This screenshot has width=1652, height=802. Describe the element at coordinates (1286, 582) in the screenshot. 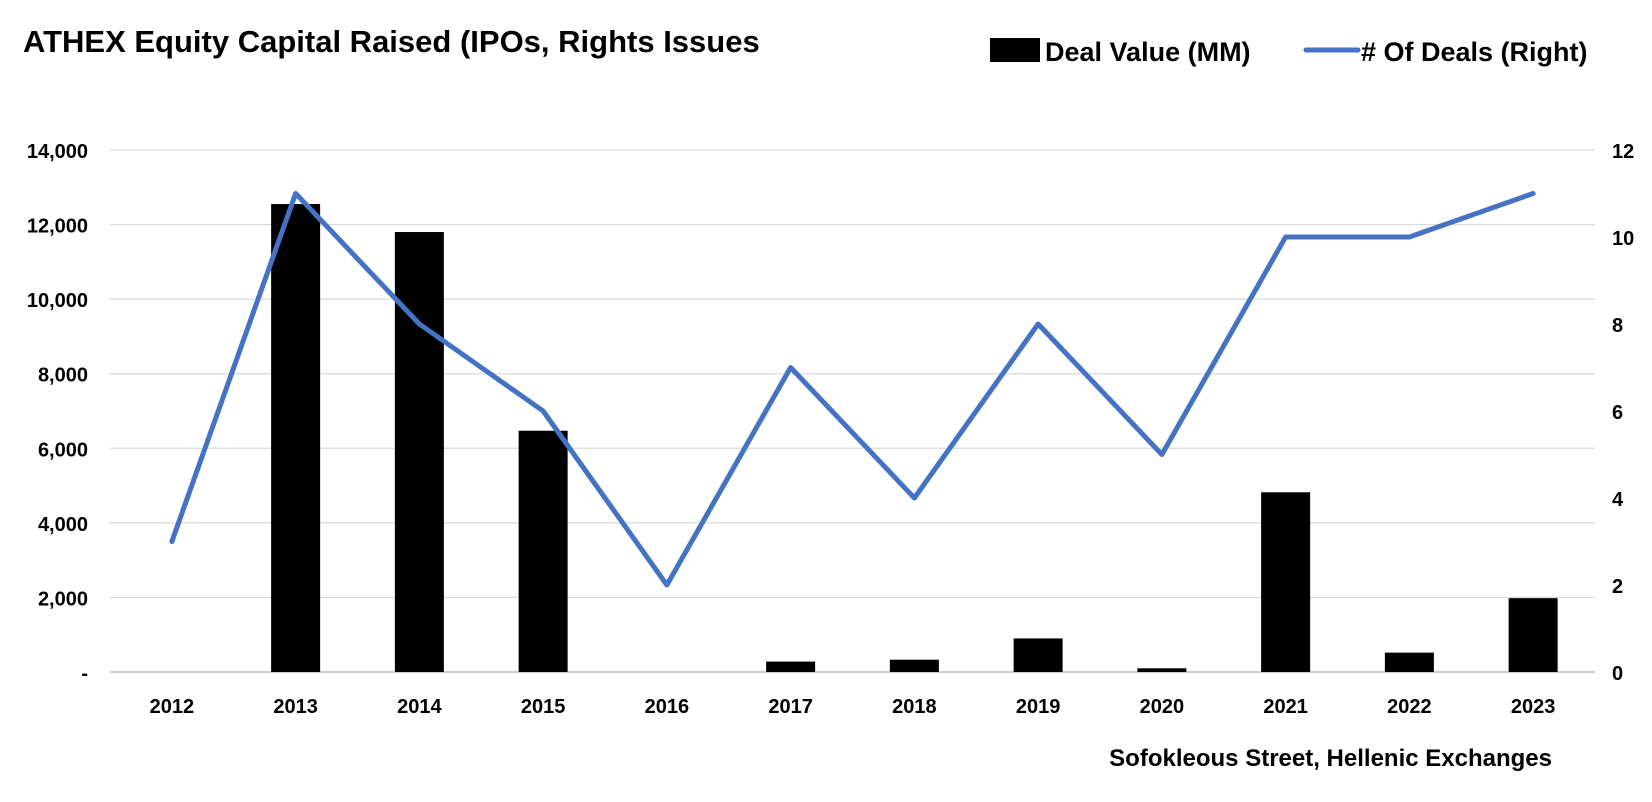

I see `bar-2021` at that location.